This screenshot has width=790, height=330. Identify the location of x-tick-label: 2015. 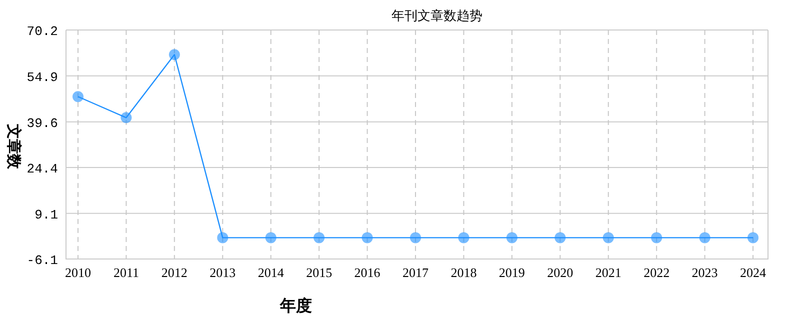
(319, 272).